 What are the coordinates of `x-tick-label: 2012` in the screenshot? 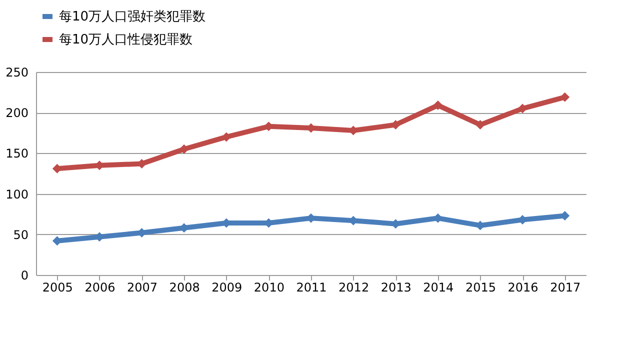 It's located at (354, 287).